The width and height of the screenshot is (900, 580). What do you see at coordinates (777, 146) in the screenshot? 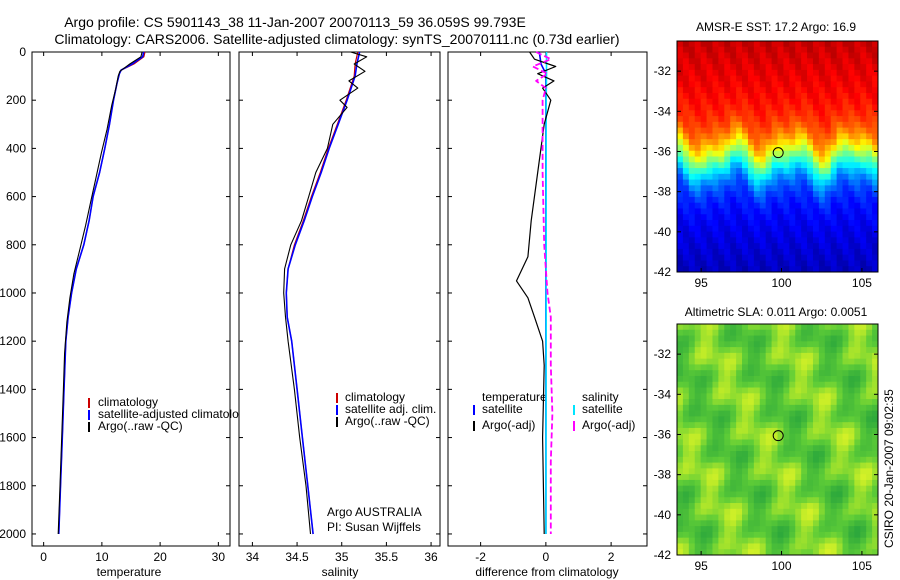
I see `sst-map-panel: AMSR-E SST: 17.2 Argo: 16.9` at bounding box center [777, 146].